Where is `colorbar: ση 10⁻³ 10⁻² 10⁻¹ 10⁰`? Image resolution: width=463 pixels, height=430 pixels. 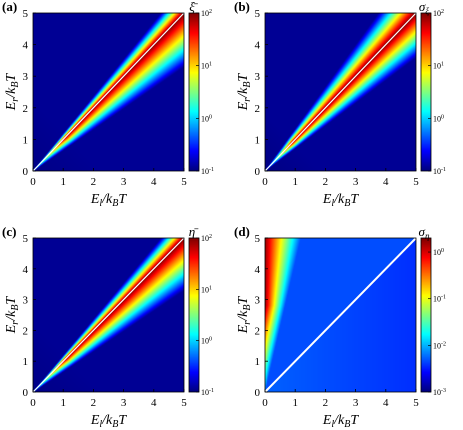
colorbar: ση 10⁻³ 10⁻² 10⁻¹ 10⁰ is located at coordinates (432, 310).